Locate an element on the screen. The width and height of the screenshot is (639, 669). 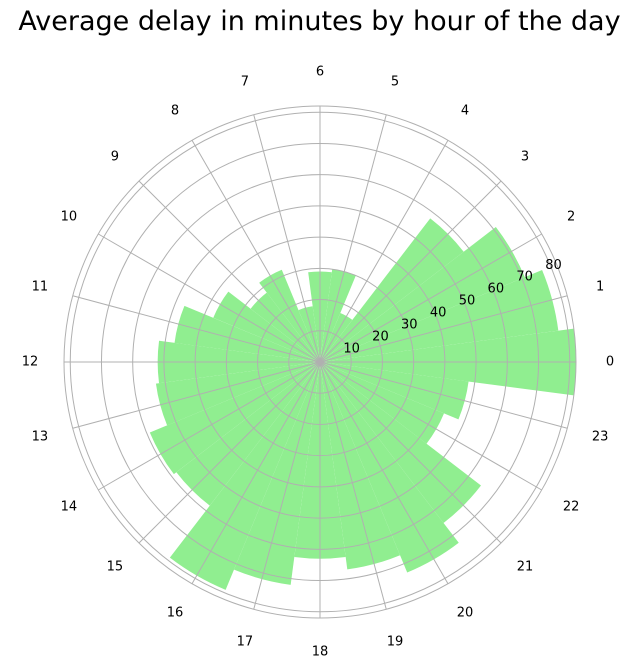
angle-tick-label-22: 22 is located at coordinates (571, 507).